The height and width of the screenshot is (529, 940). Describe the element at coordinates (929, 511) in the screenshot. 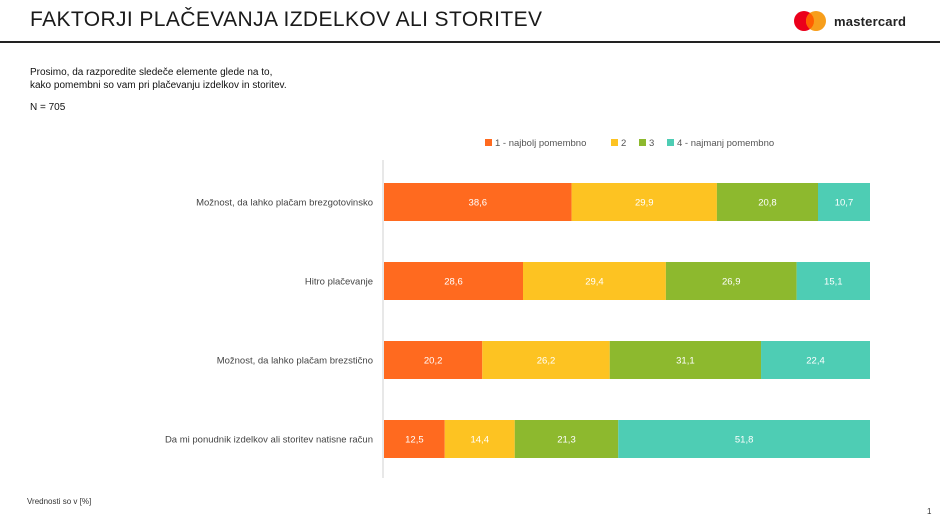

I see `page-number: 1` at that location.